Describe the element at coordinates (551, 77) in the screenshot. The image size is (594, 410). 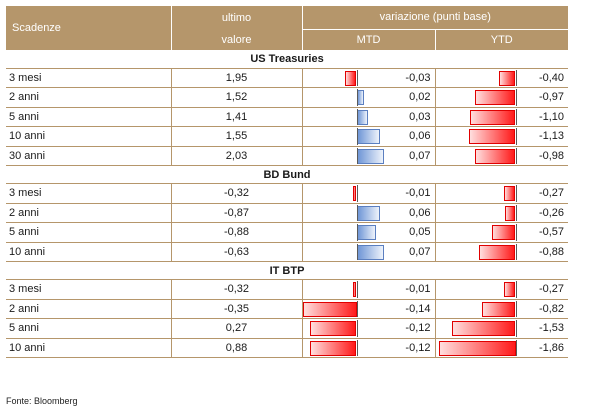
I see `ytd-value: -0,40` at that location.